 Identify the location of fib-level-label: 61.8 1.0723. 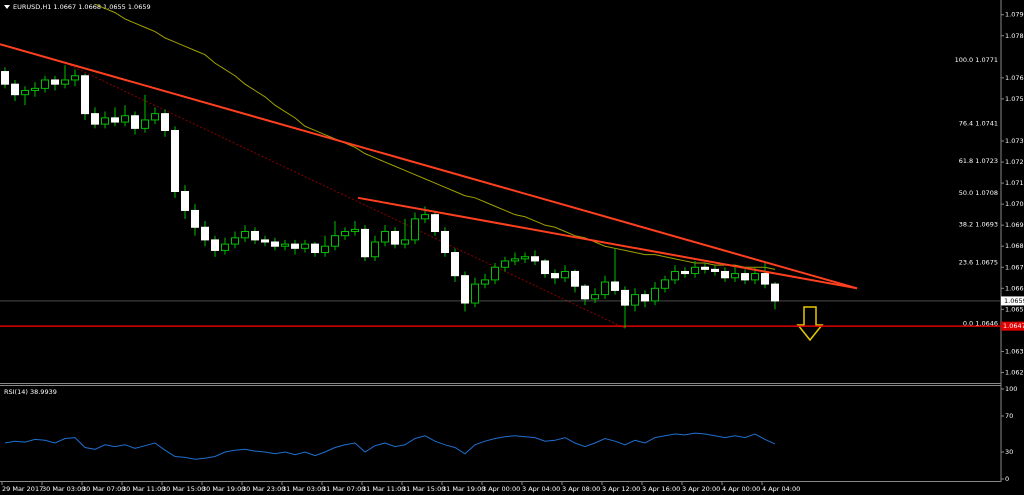
(978, 161).